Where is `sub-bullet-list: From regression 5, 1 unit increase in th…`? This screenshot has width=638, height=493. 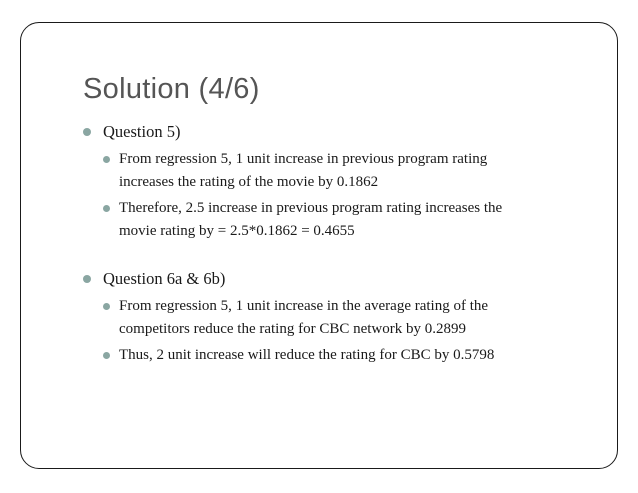 sub-bullet-list: From regression 5, 1 unit increase in th… is located at coordinates (338, 331).